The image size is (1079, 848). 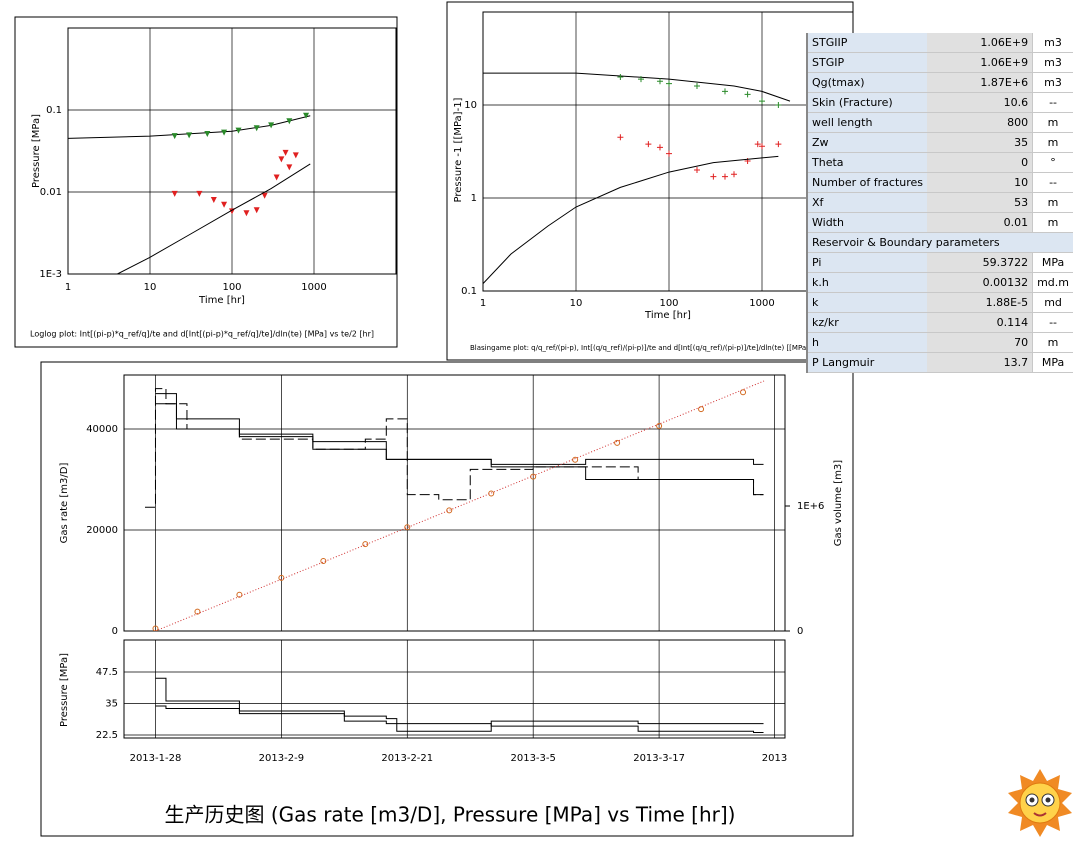 I want to click on table-cell: 70, so click(x=980, y=342).